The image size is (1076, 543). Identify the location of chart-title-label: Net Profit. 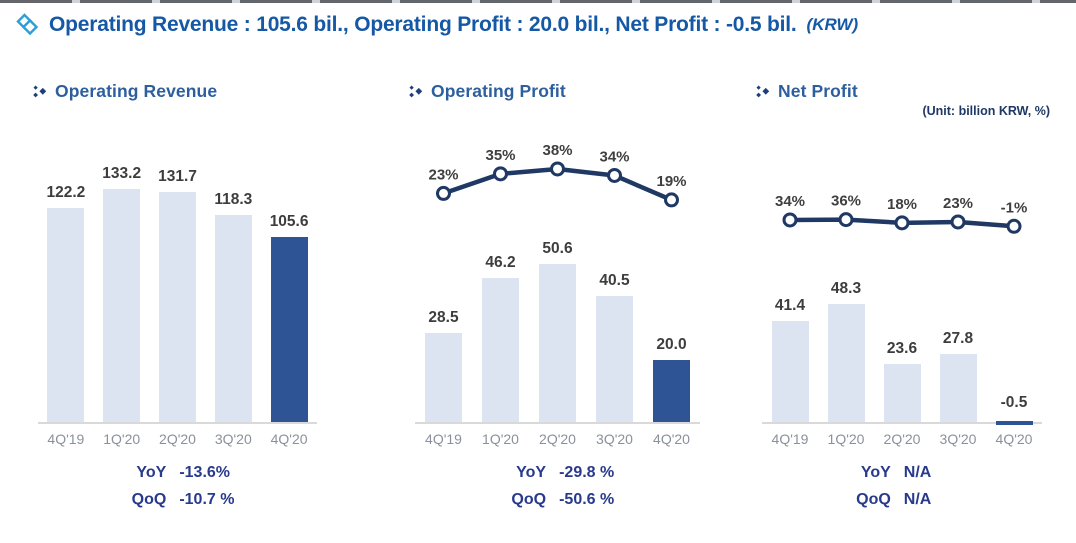
(818, 91).